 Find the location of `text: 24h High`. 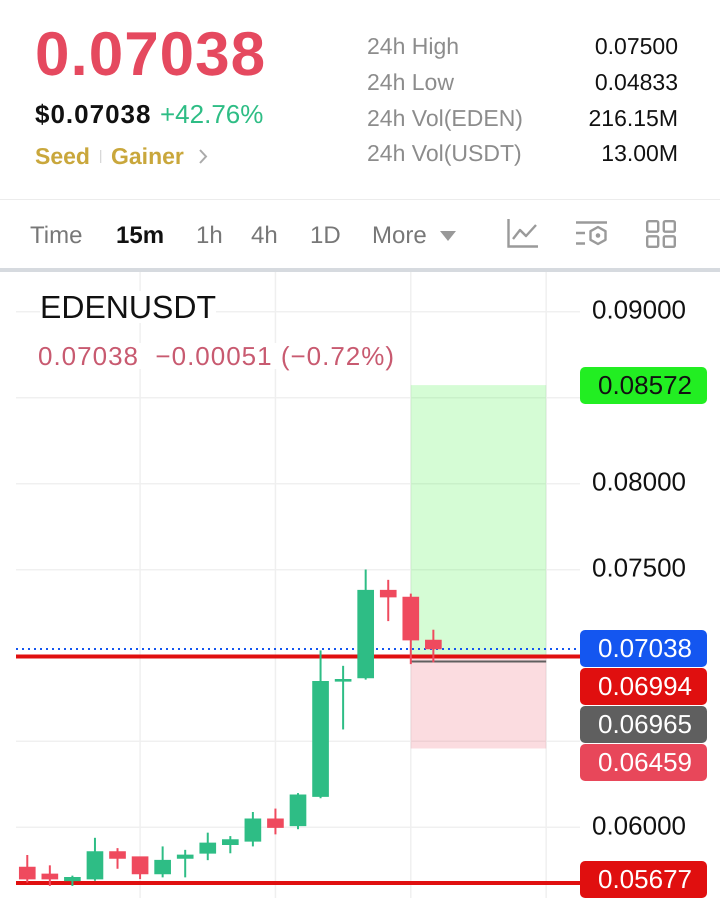

text: 24h High is located at coordinates (413, 45).